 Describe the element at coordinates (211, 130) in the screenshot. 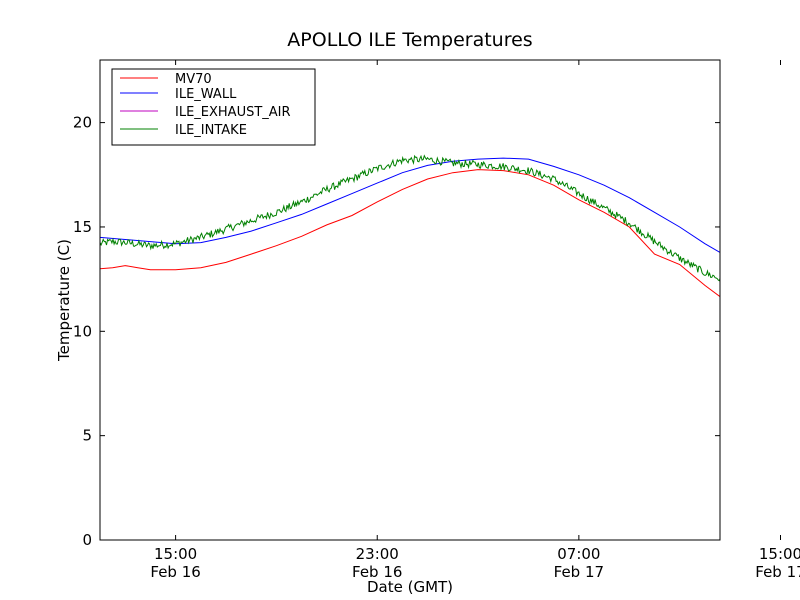

I see `legend-label-ile-intake: ILE_INTAKE` at that location.